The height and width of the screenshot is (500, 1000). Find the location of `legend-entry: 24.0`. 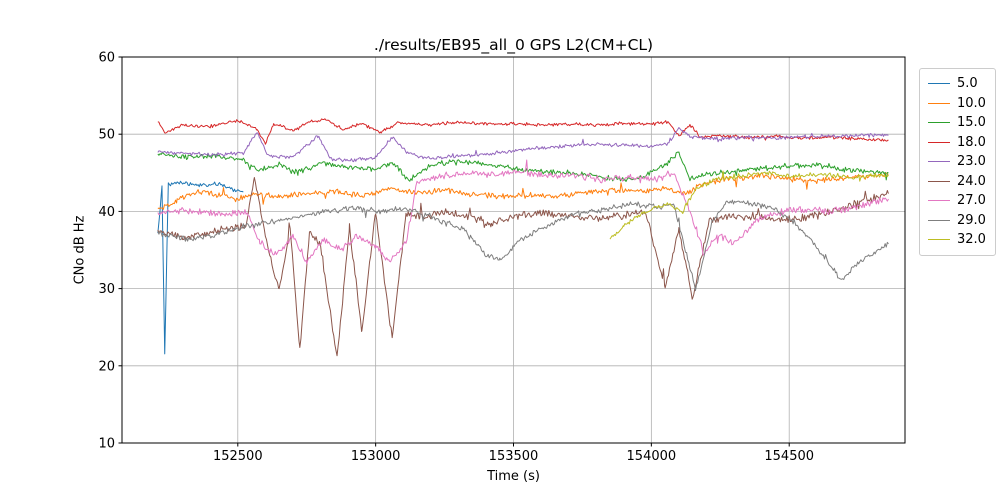

legend-entry: 24.0 is located at coordinates (957, 182).